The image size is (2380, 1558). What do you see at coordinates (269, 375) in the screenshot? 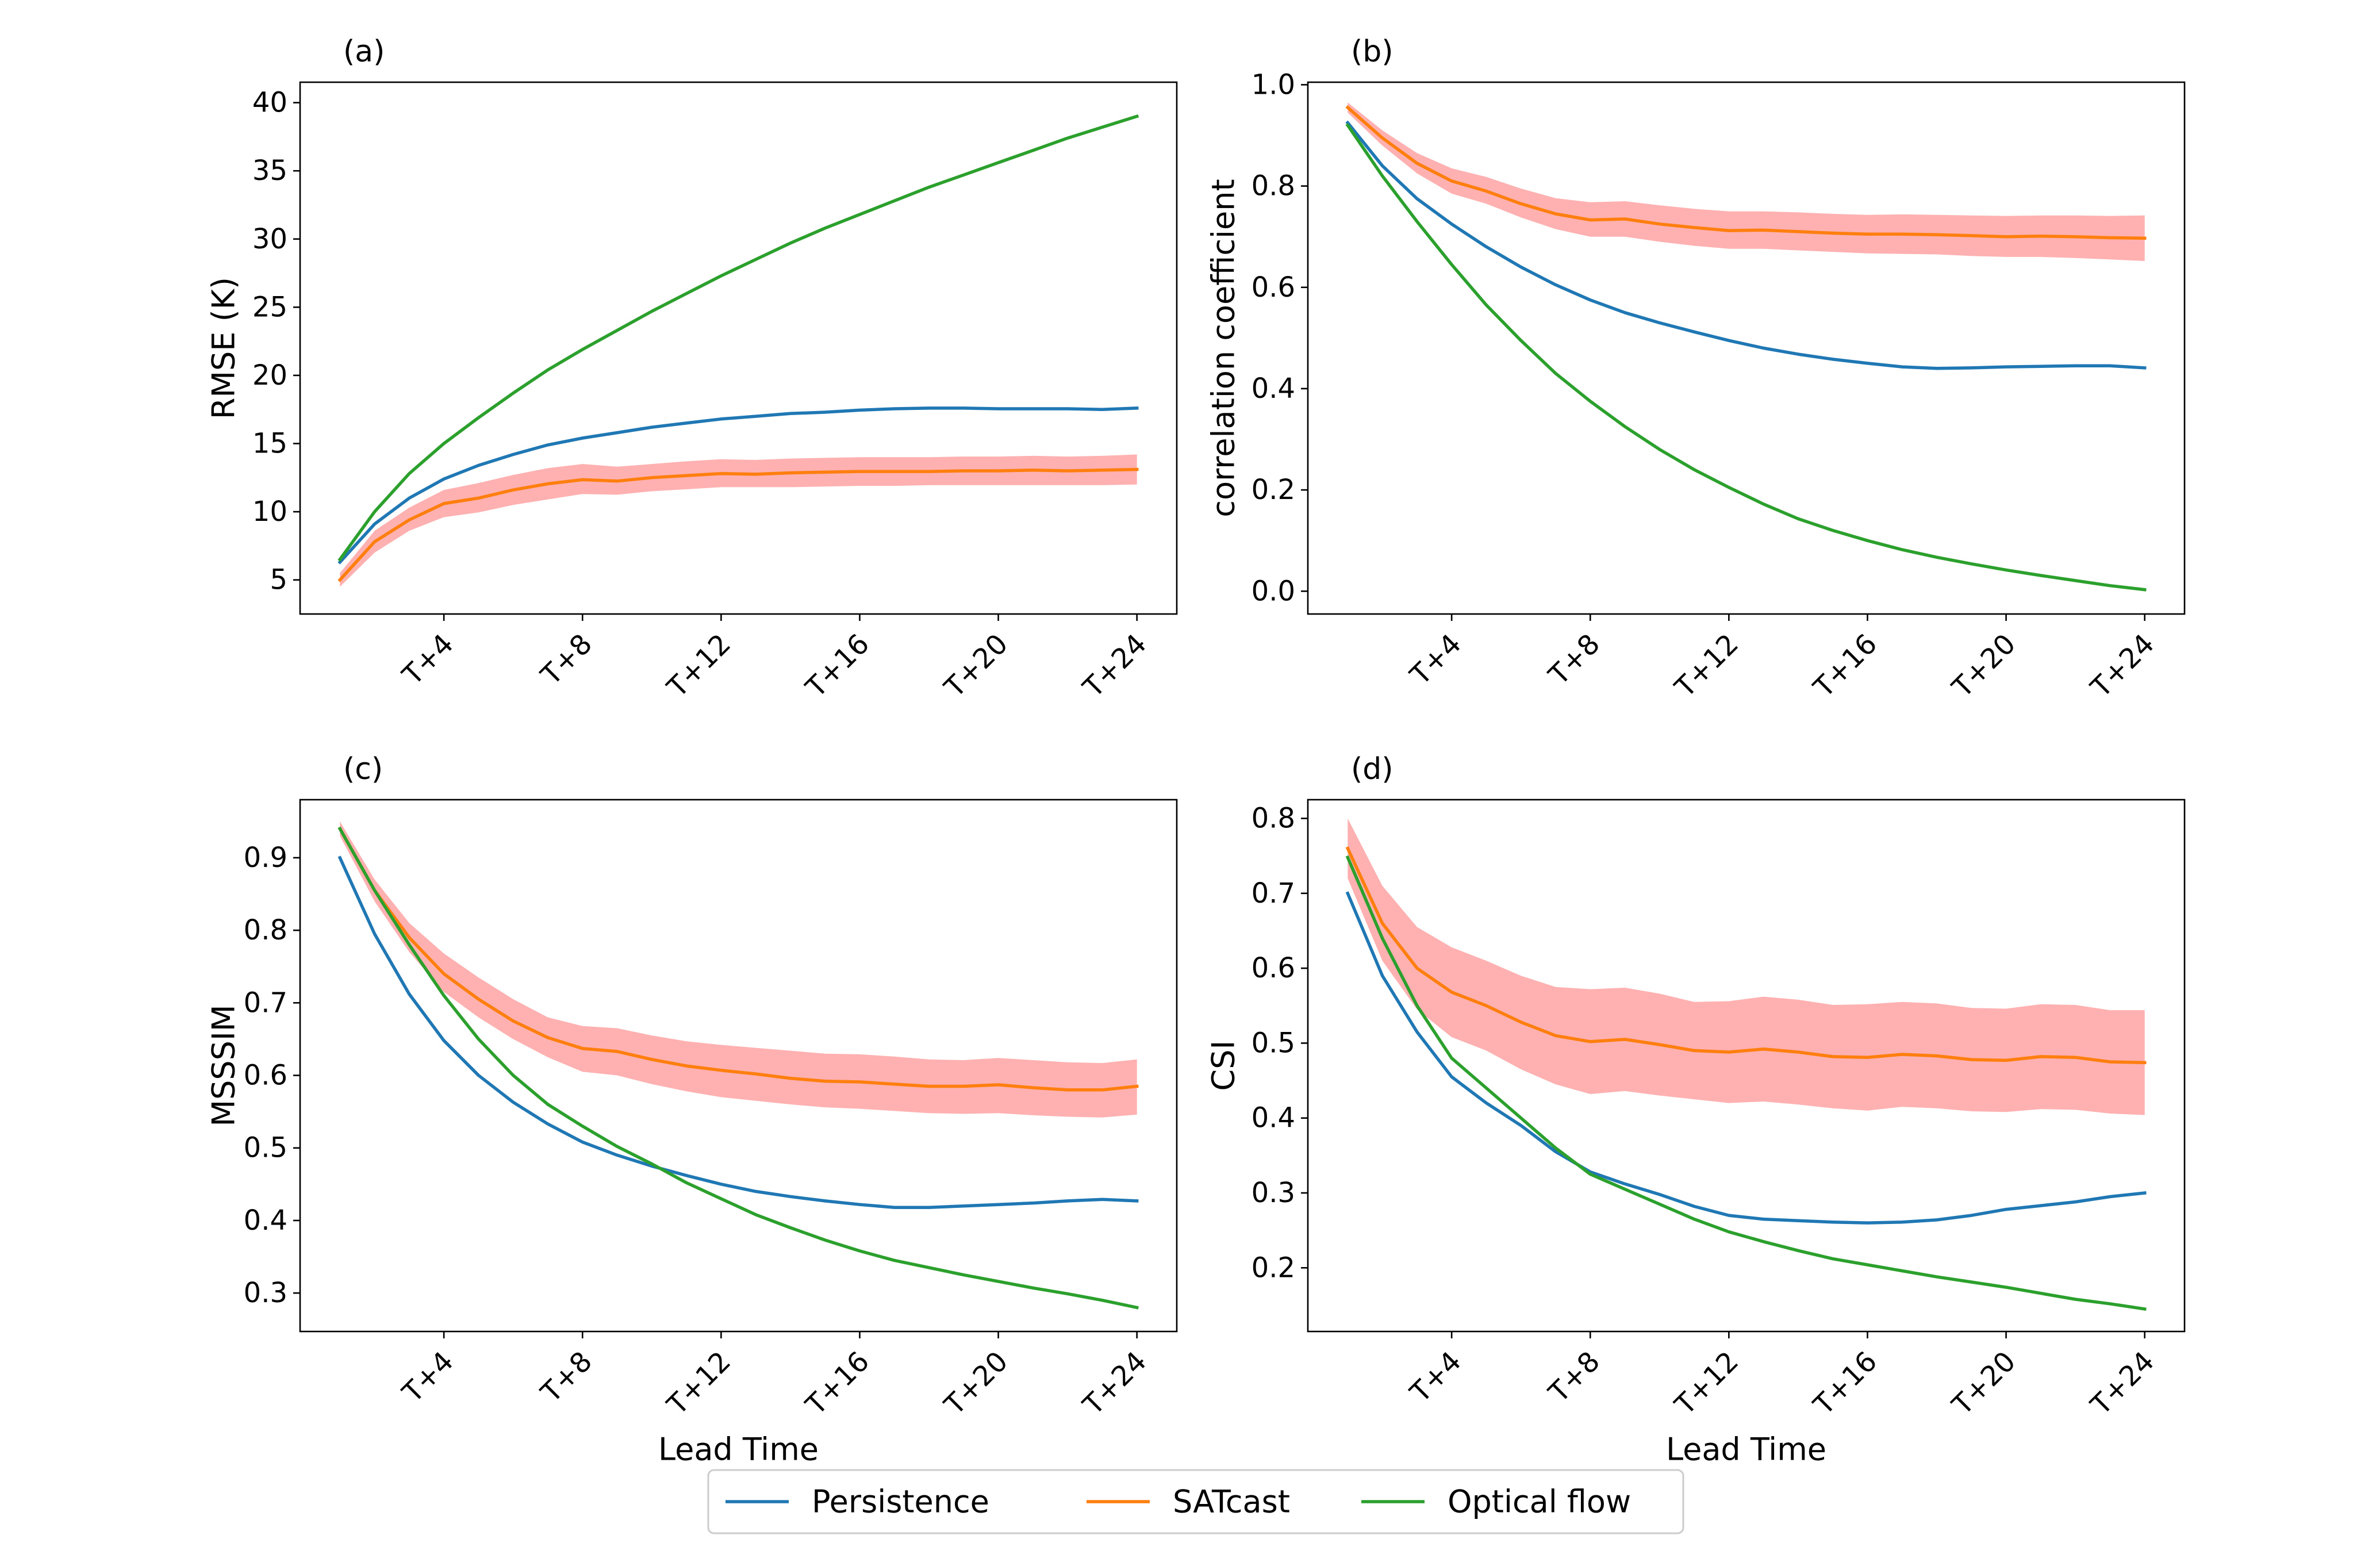
I see `y-tick-label: 20` at bounding box center [269, 375].